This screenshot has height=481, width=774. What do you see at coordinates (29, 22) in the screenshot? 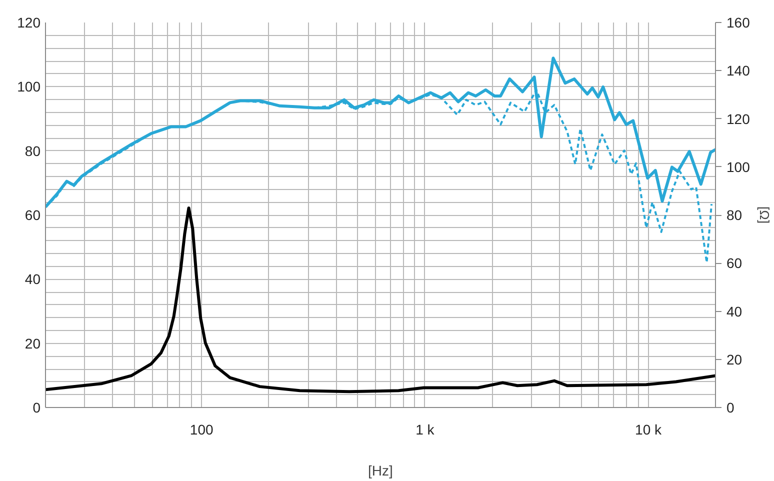
I see `y-tick-label: 120` at bounding box center [29, 22].